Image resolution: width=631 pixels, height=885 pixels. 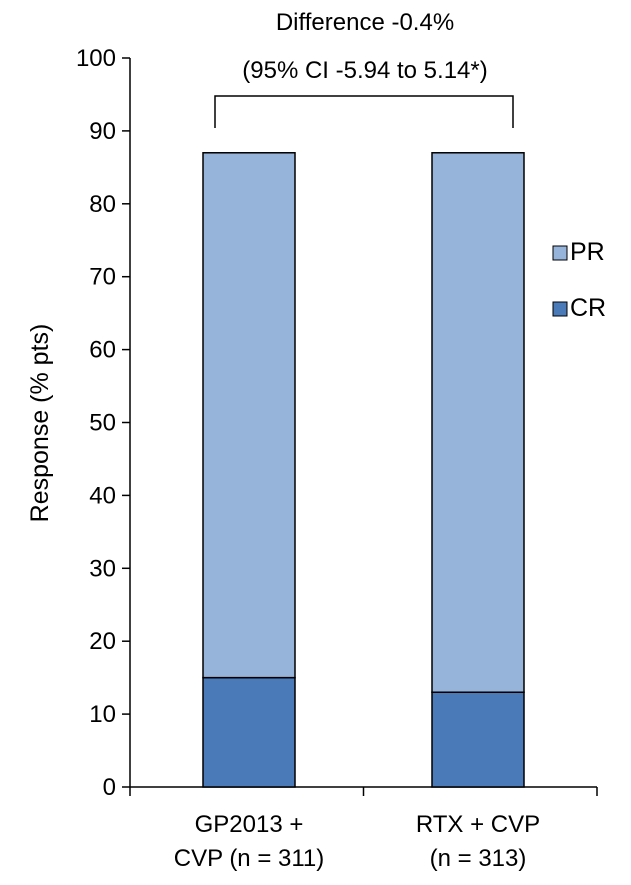 I want to click on x-category-label-0-1: CVP (n = 311), so click(x=249, y=858).